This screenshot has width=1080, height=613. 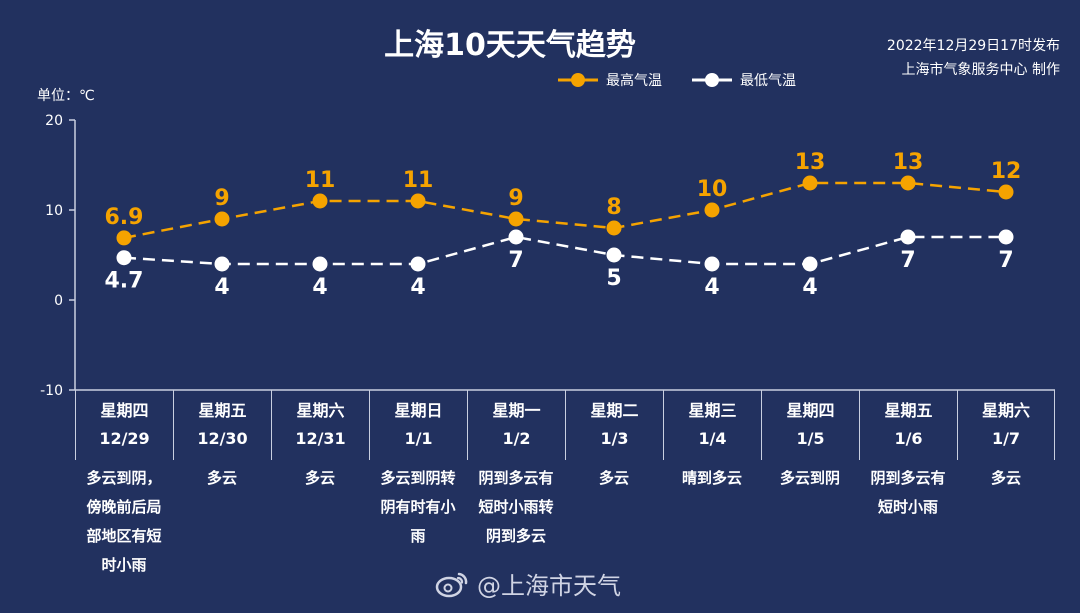 I want to click on high-temp-line, so click(x=565, y=210).